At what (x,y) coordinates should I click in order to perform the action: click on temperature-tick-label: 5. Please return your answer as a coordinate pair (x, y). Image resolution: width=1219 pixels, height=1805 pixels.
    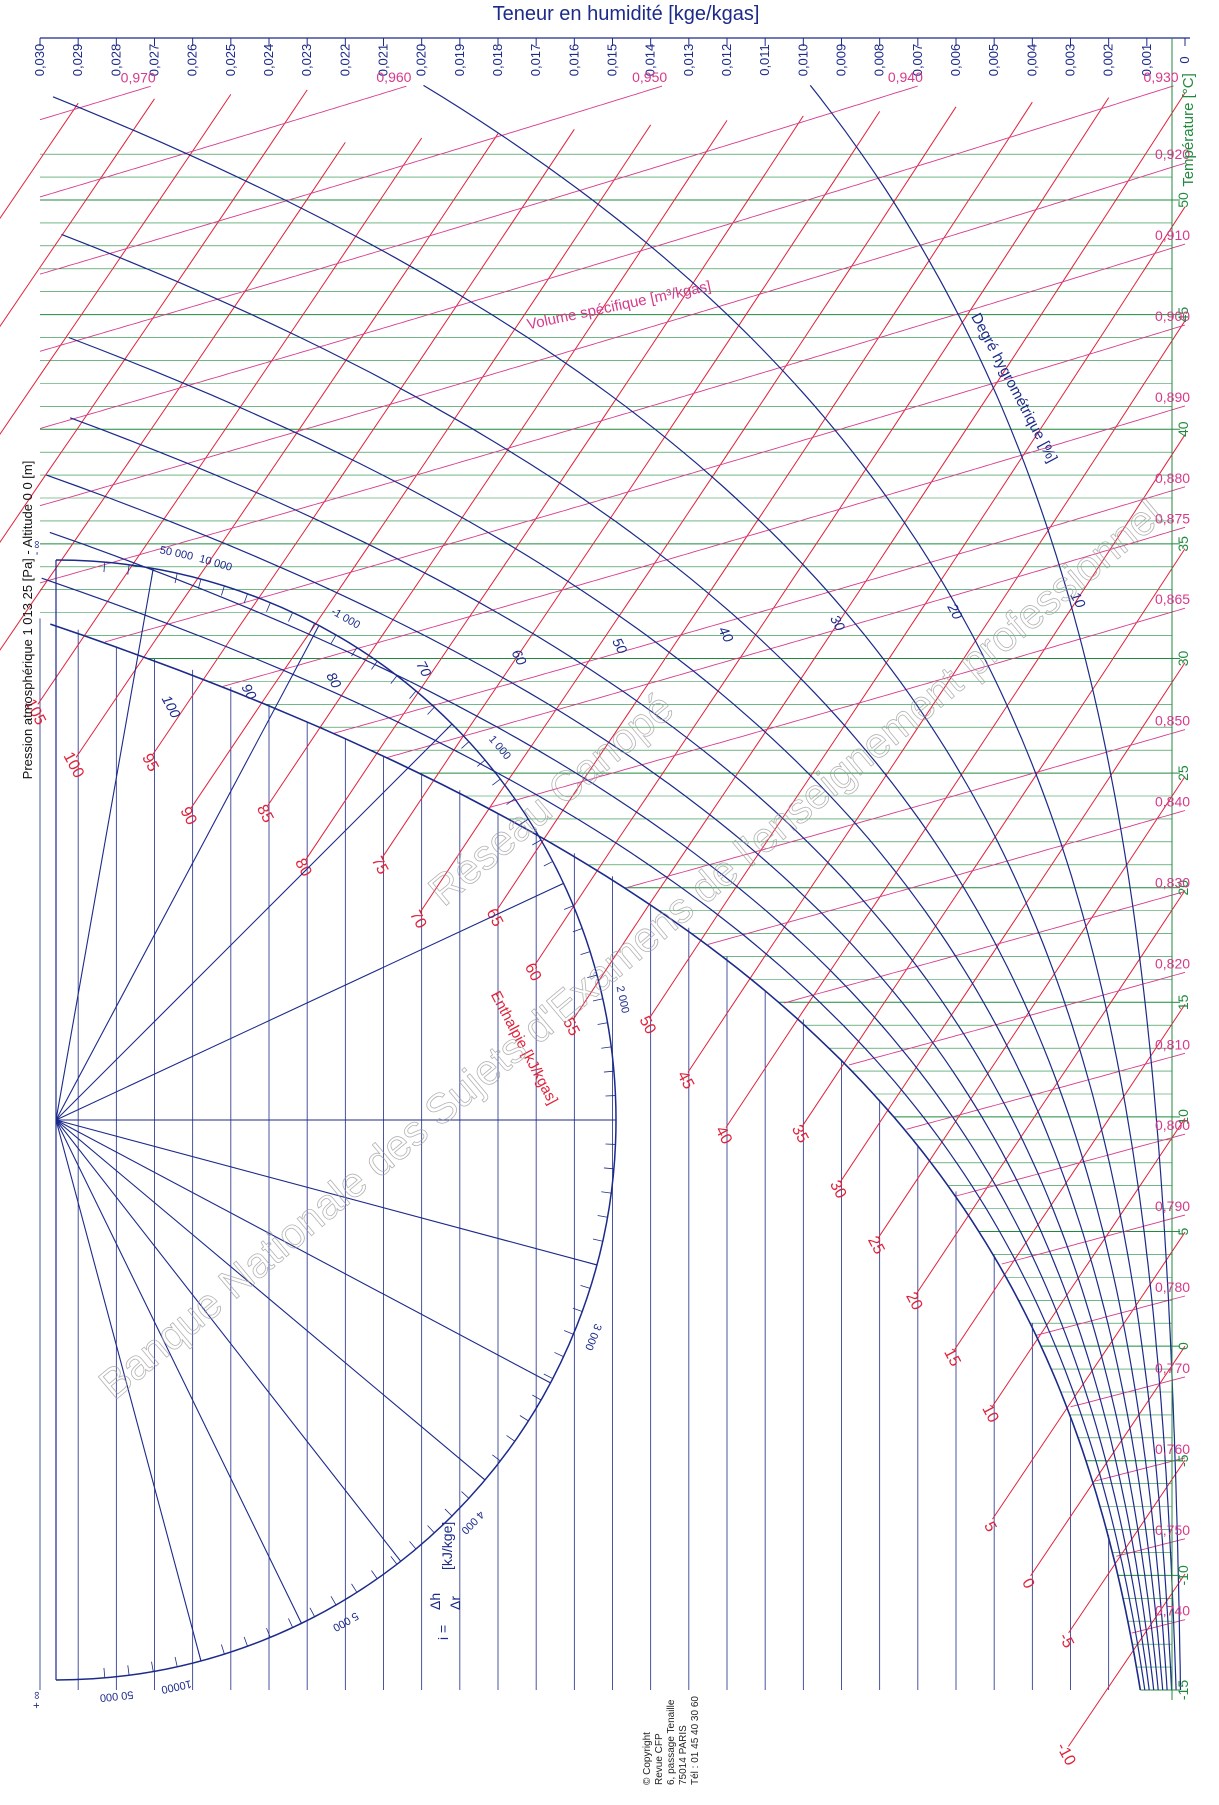
    Looking at the image, I should click on (1183, 1231).